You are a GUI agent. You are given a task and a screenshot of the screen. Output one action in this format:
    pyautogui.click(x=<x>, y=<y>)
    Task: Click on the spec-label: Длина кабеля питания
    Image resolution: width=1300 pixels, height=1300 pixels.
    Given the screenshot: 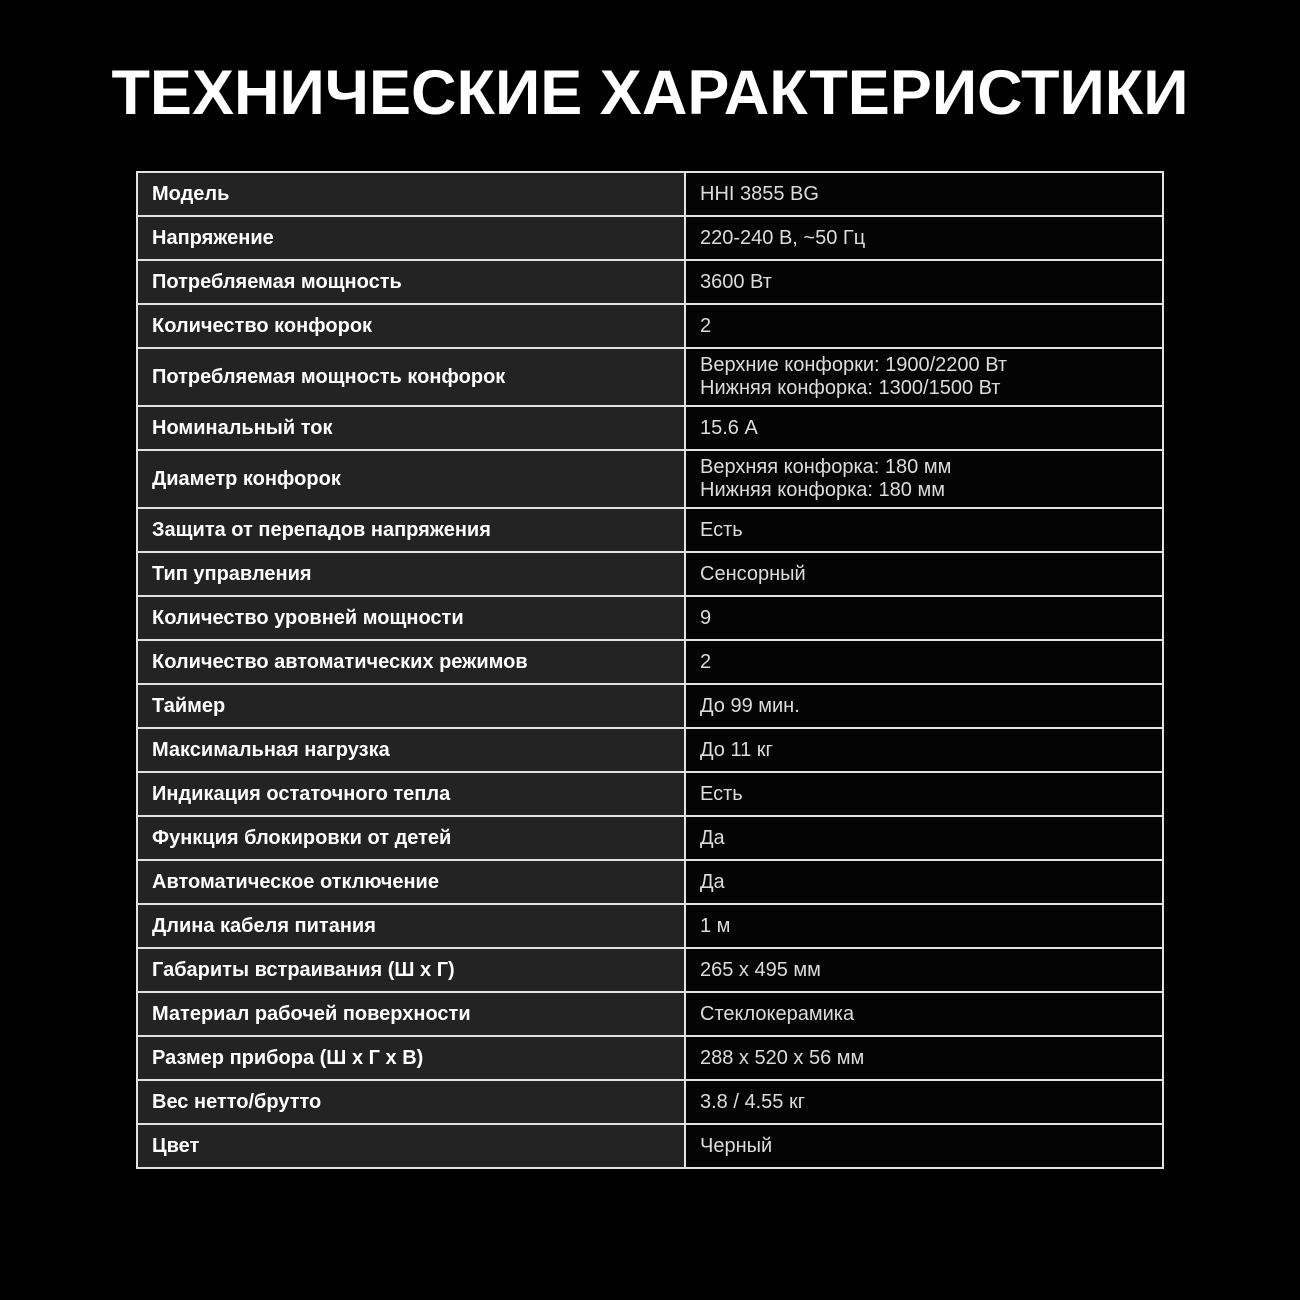 What is the action you would take?
    pyautogui.click(x=411, y=926)
    